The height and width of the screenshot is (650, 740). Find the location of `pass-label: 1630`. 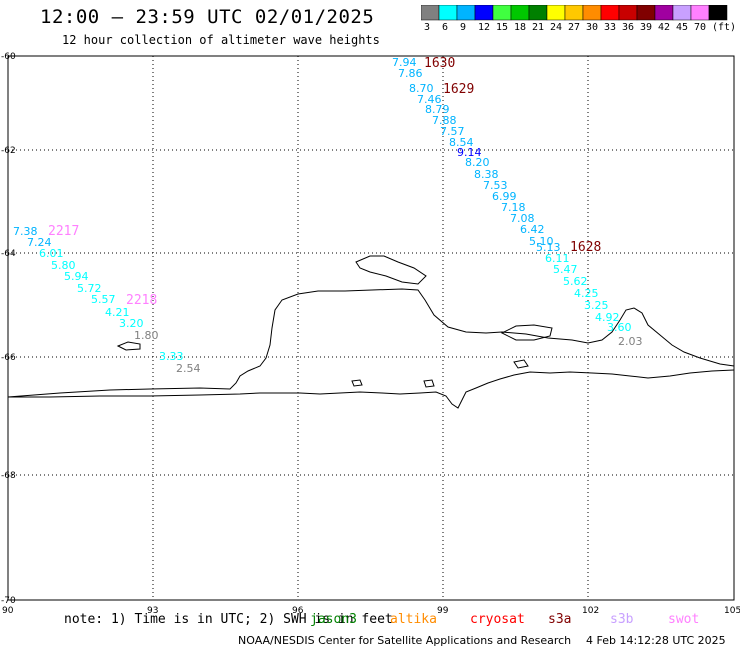

pass-label: 1630 is located at coordinates (439, 63).